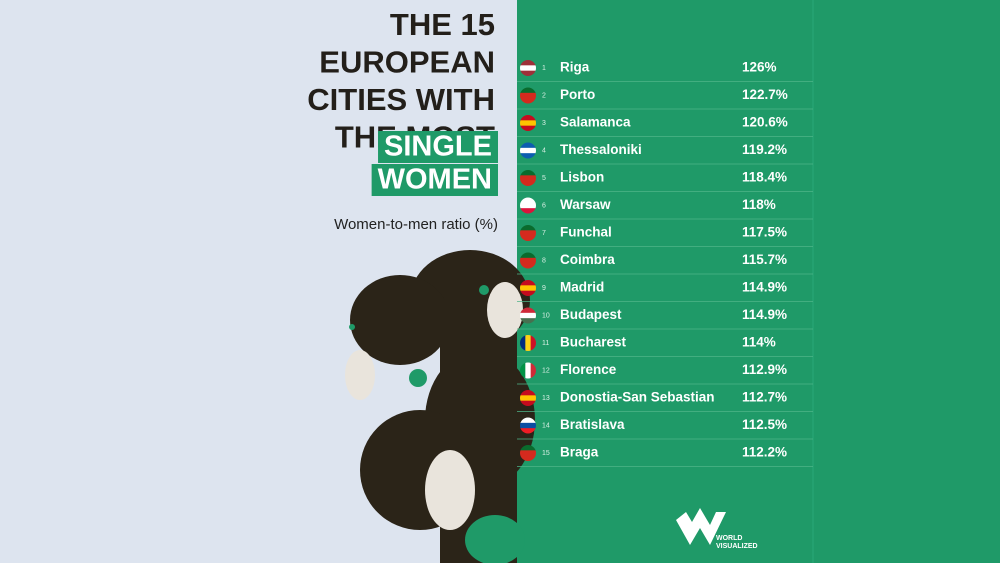 The height and width of the screenshot is (563, 1000). Describe the element at coordinates (544, 178) in the screenshot. I see `rank: 5` at that location.